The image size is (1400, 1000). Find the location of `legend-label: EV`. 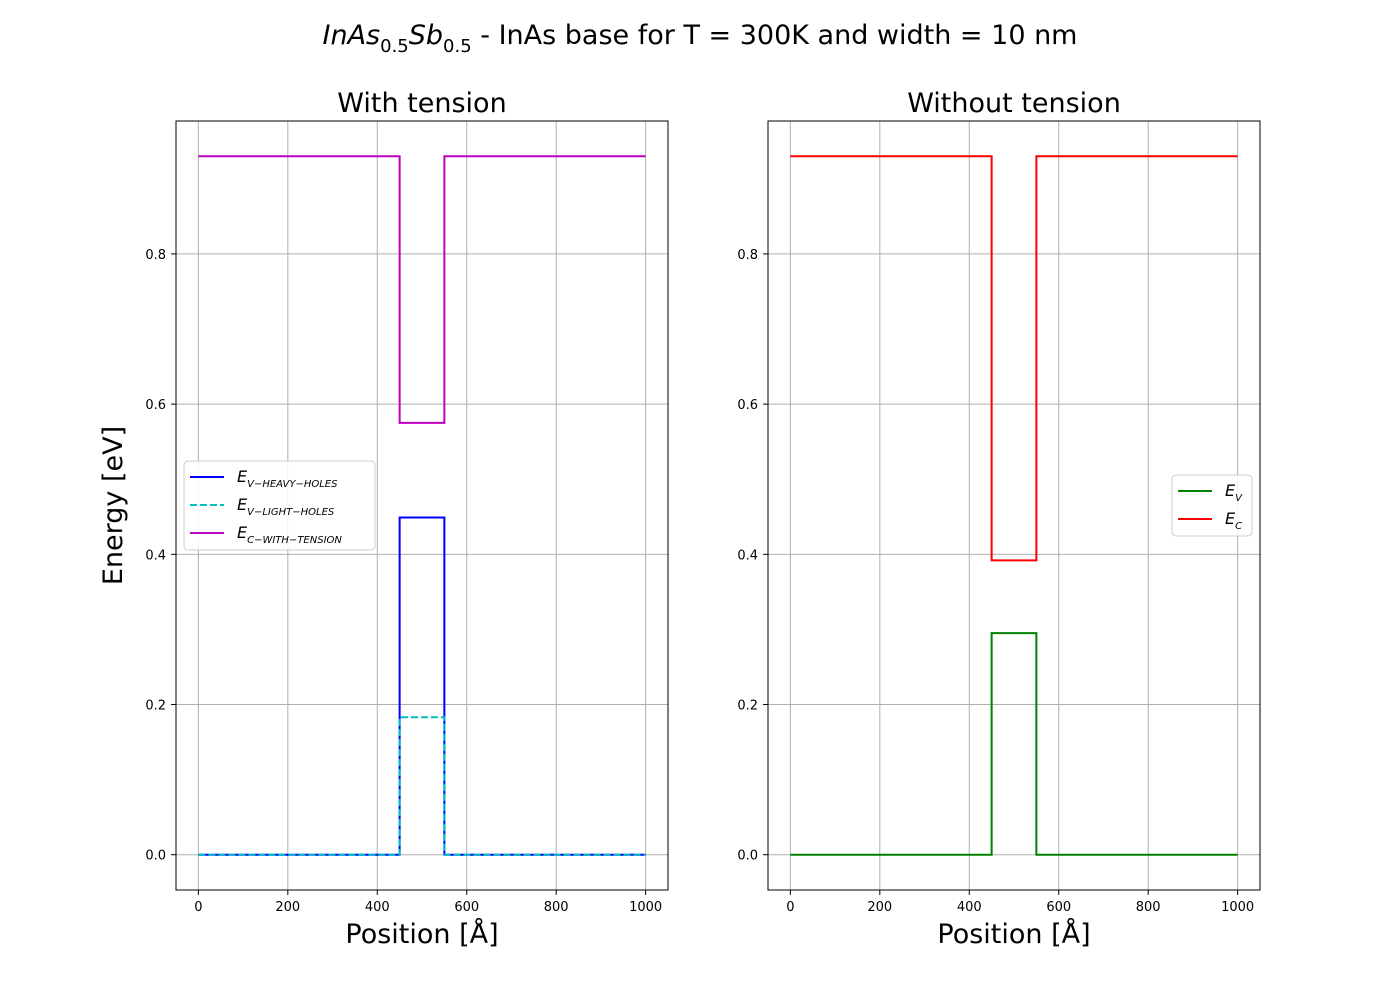

legend-label: EV is located at coordinates (1234, 492).